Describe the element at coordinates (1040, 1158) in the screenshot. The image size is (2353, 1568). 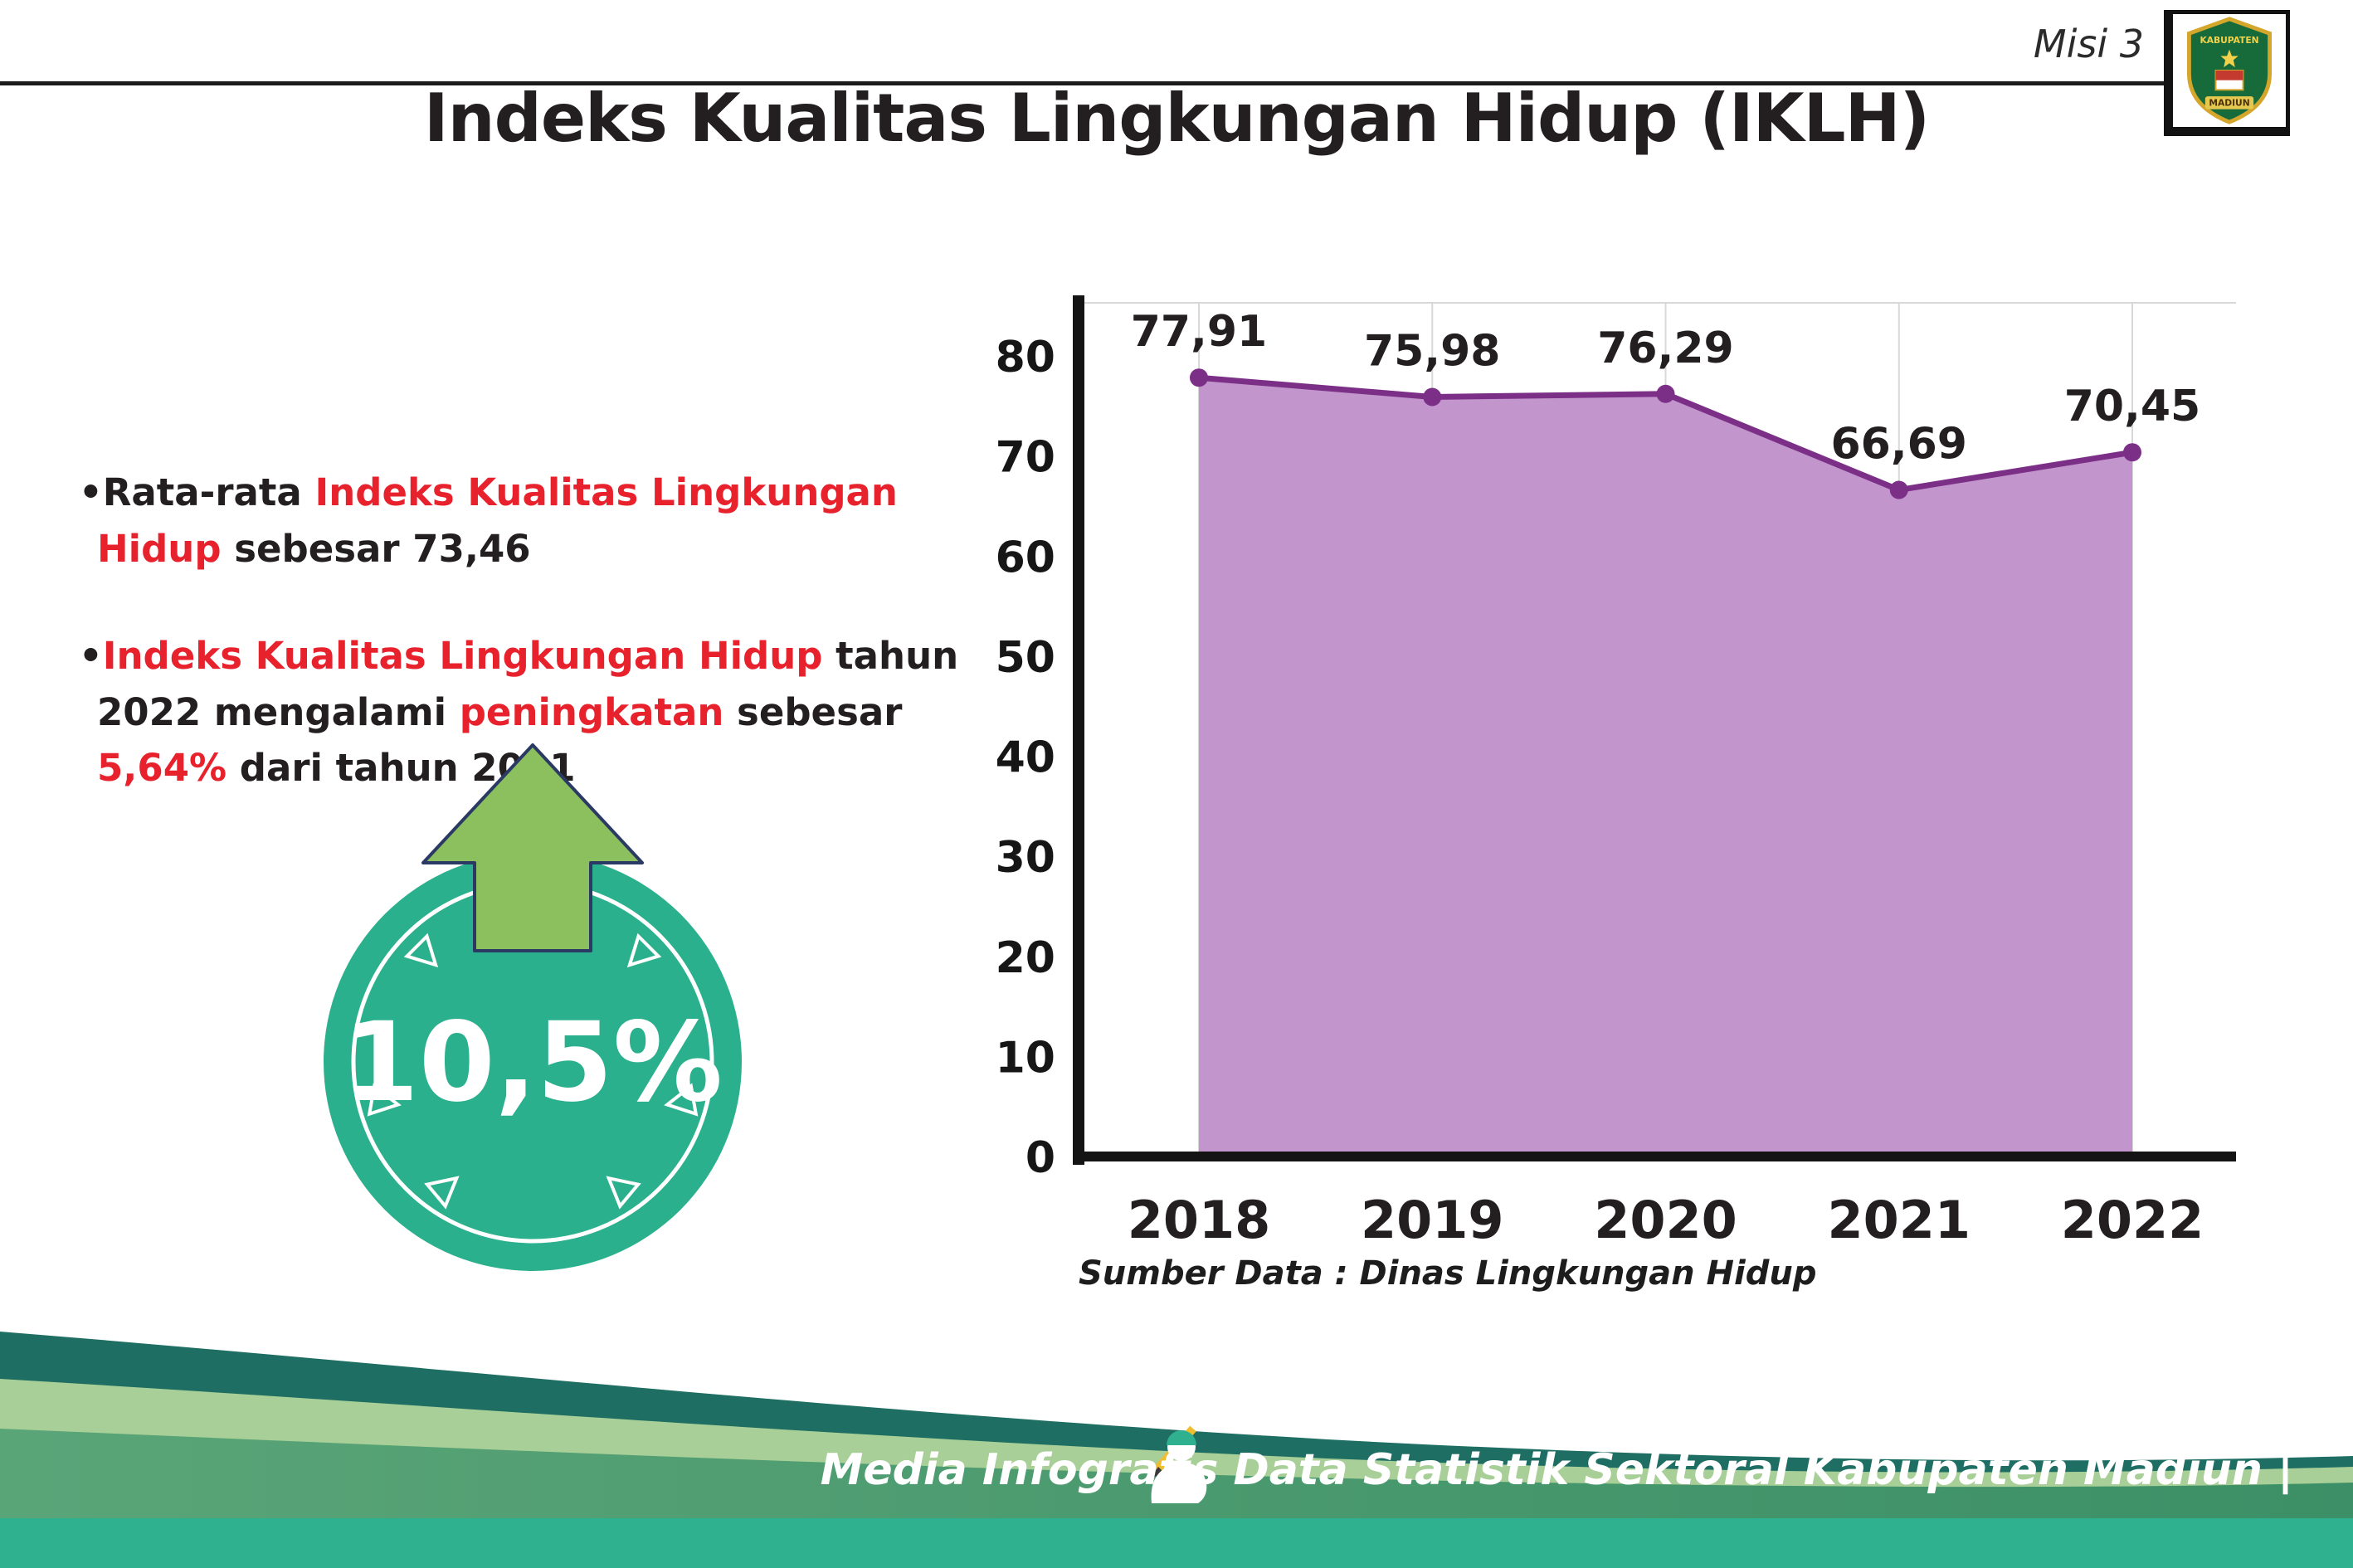
I see `y-tick-0: 0` at that location.